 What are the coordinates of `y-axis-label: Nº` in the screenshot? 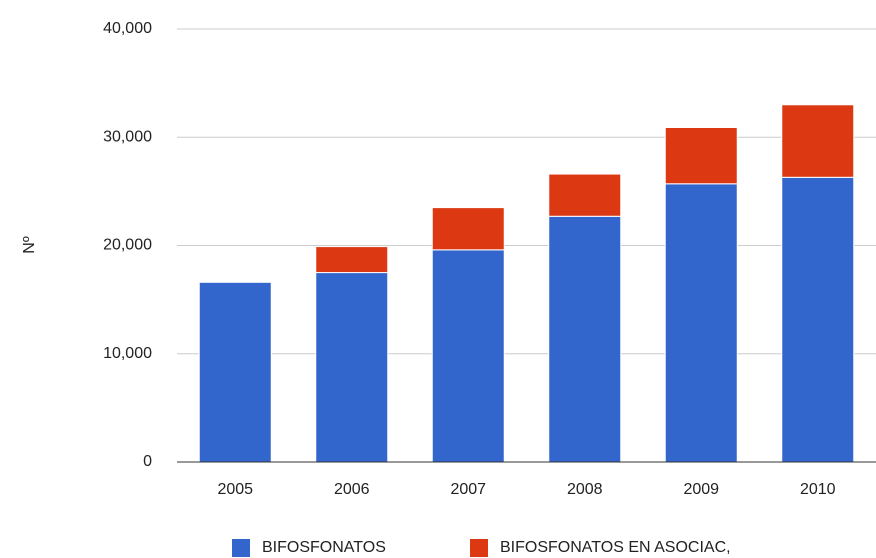 It's located at (29, 245).